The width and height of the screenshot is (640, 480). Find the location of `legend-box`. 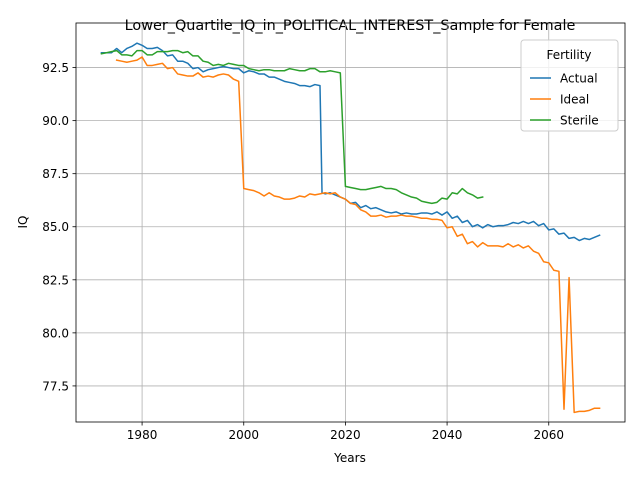

legend-box is located at coordinates (569, 85).